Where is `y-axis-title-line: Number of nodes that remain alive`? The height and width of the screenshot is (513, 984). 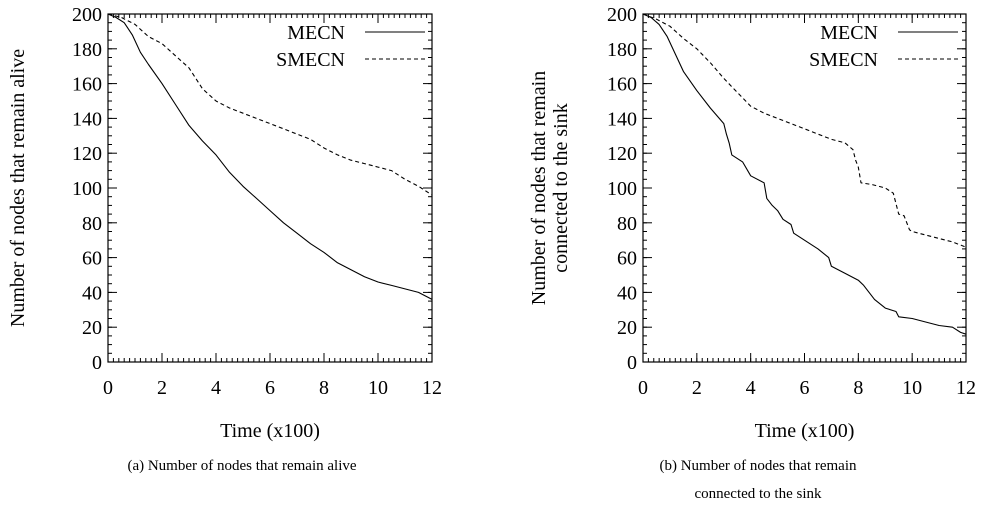 y-axis-title-line: Number of nodes that remain alive is located at coordinates (18, 188).